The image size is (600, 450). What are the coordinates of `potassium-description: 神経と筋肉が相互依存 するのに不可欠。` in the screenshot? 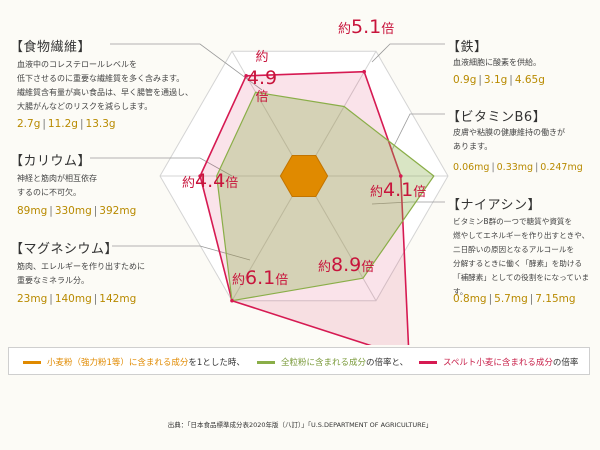 It's located at (57, 185).